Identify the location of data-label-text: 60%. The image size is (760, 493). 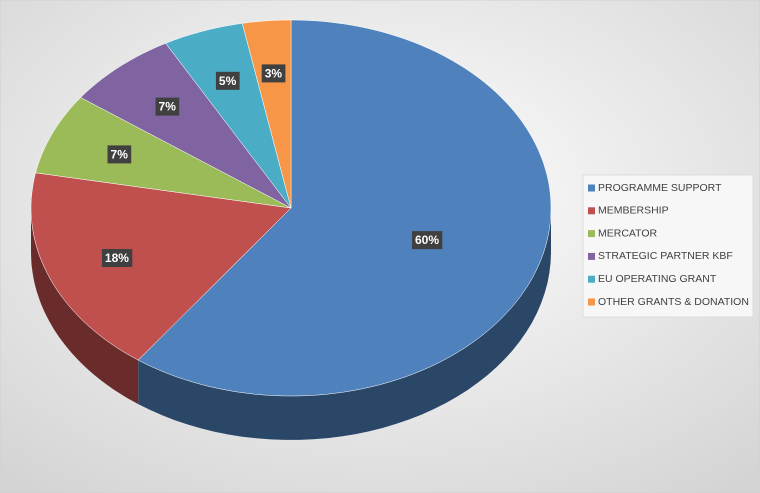
(427, 240).